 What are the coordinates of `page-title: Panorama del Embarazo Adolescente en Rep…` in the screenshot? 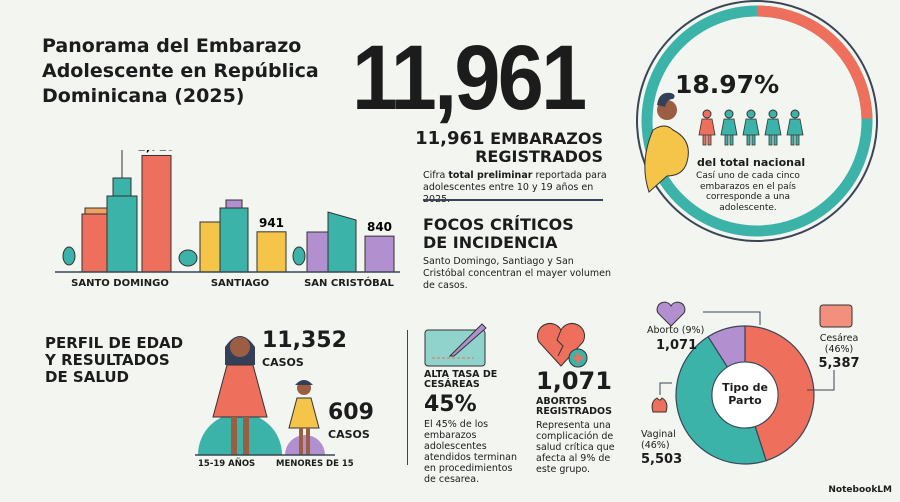 It's located at (180, 71).